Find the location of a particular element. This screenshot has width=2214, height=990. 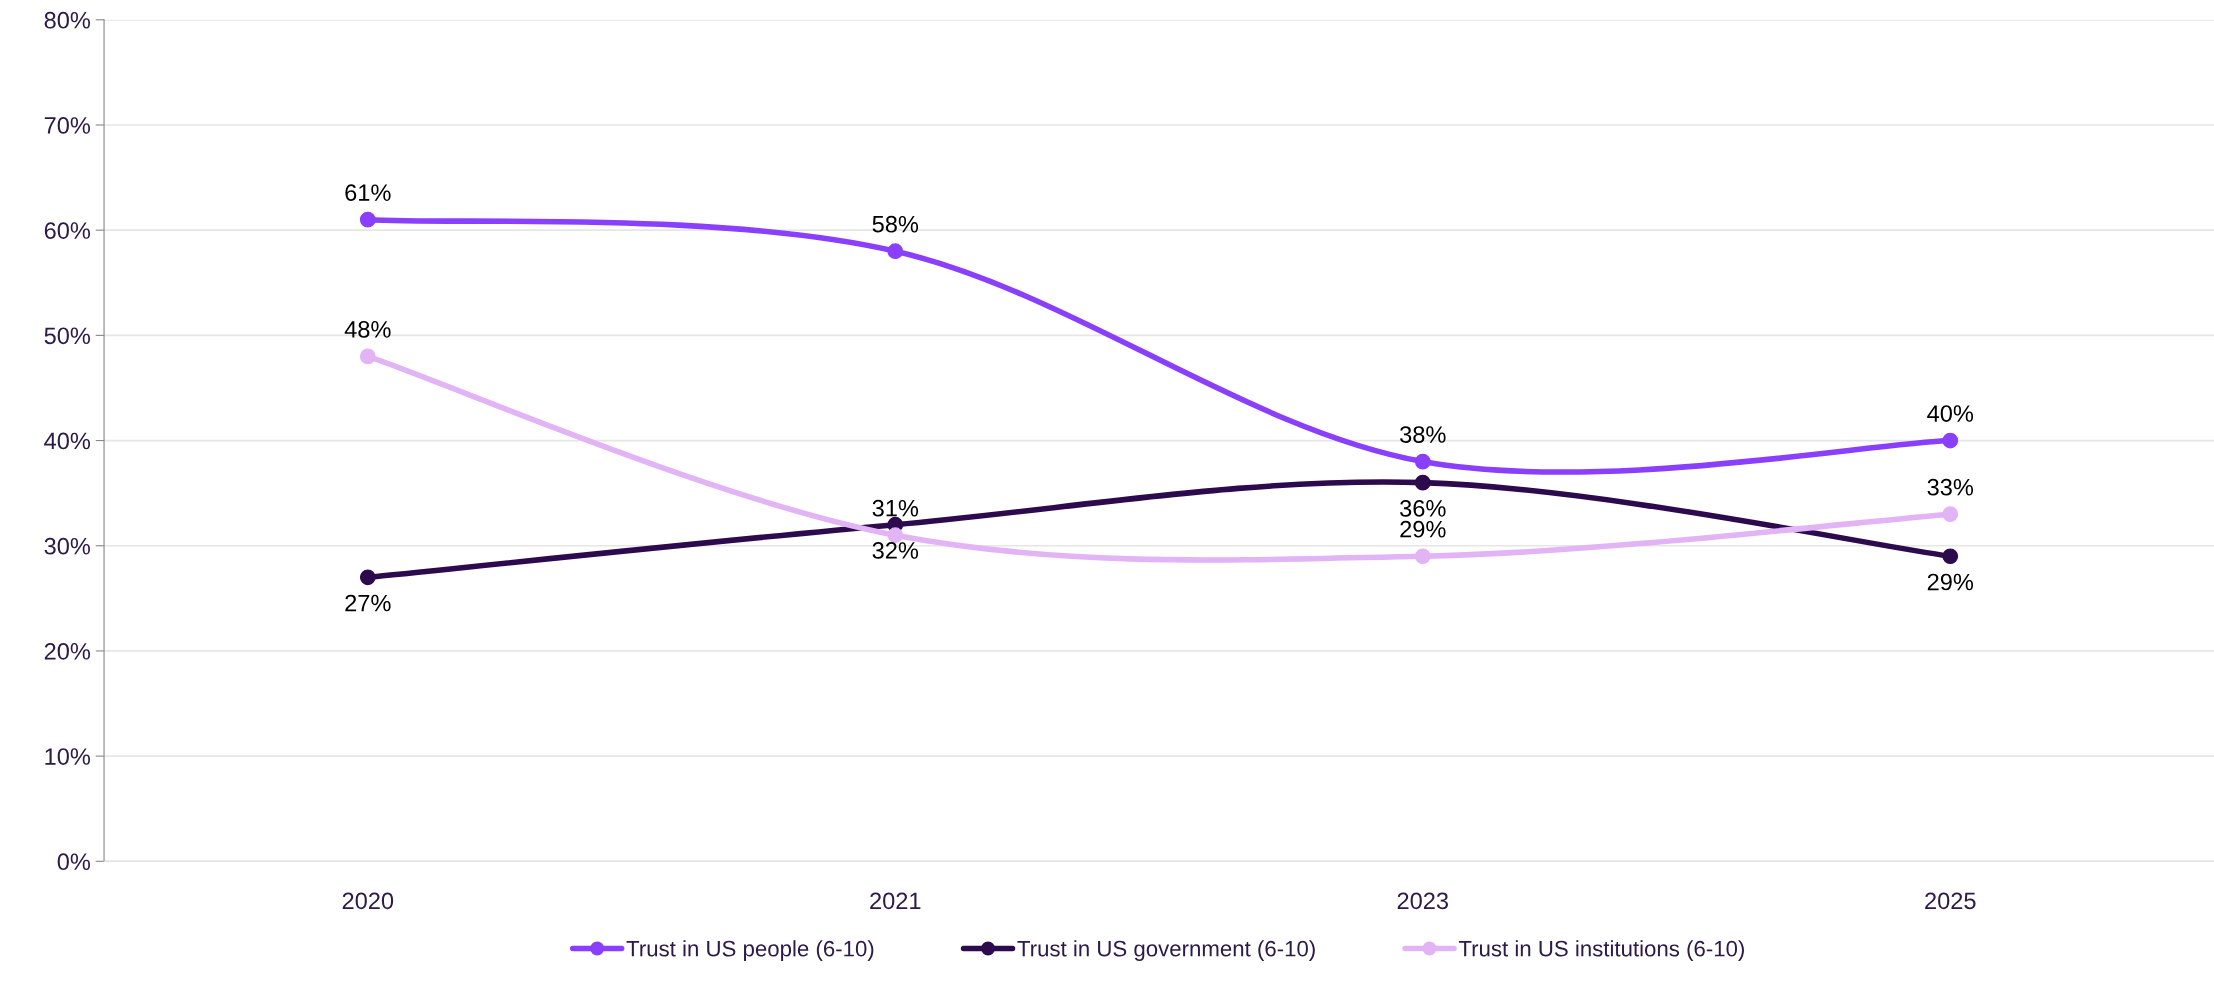

y-tick-label: 60% is located at coordinates (67, 230).